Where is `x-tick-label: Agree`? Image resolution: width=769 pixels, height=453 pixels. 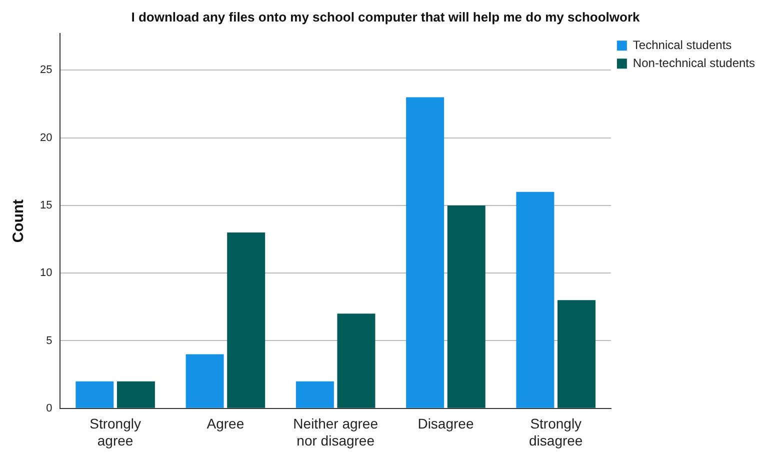 x-tick-label: Agree is located at coordinates (225, 424).